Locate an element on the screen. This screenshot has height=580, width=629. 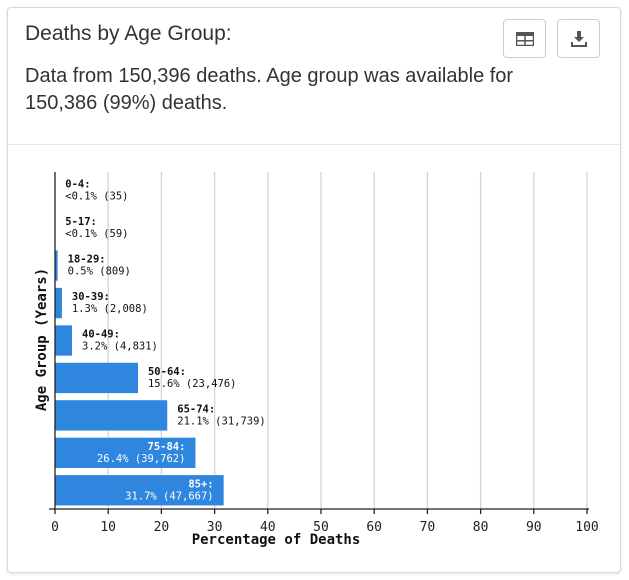
bar-category-label: 65-74: is located at coordinates (196, 409).